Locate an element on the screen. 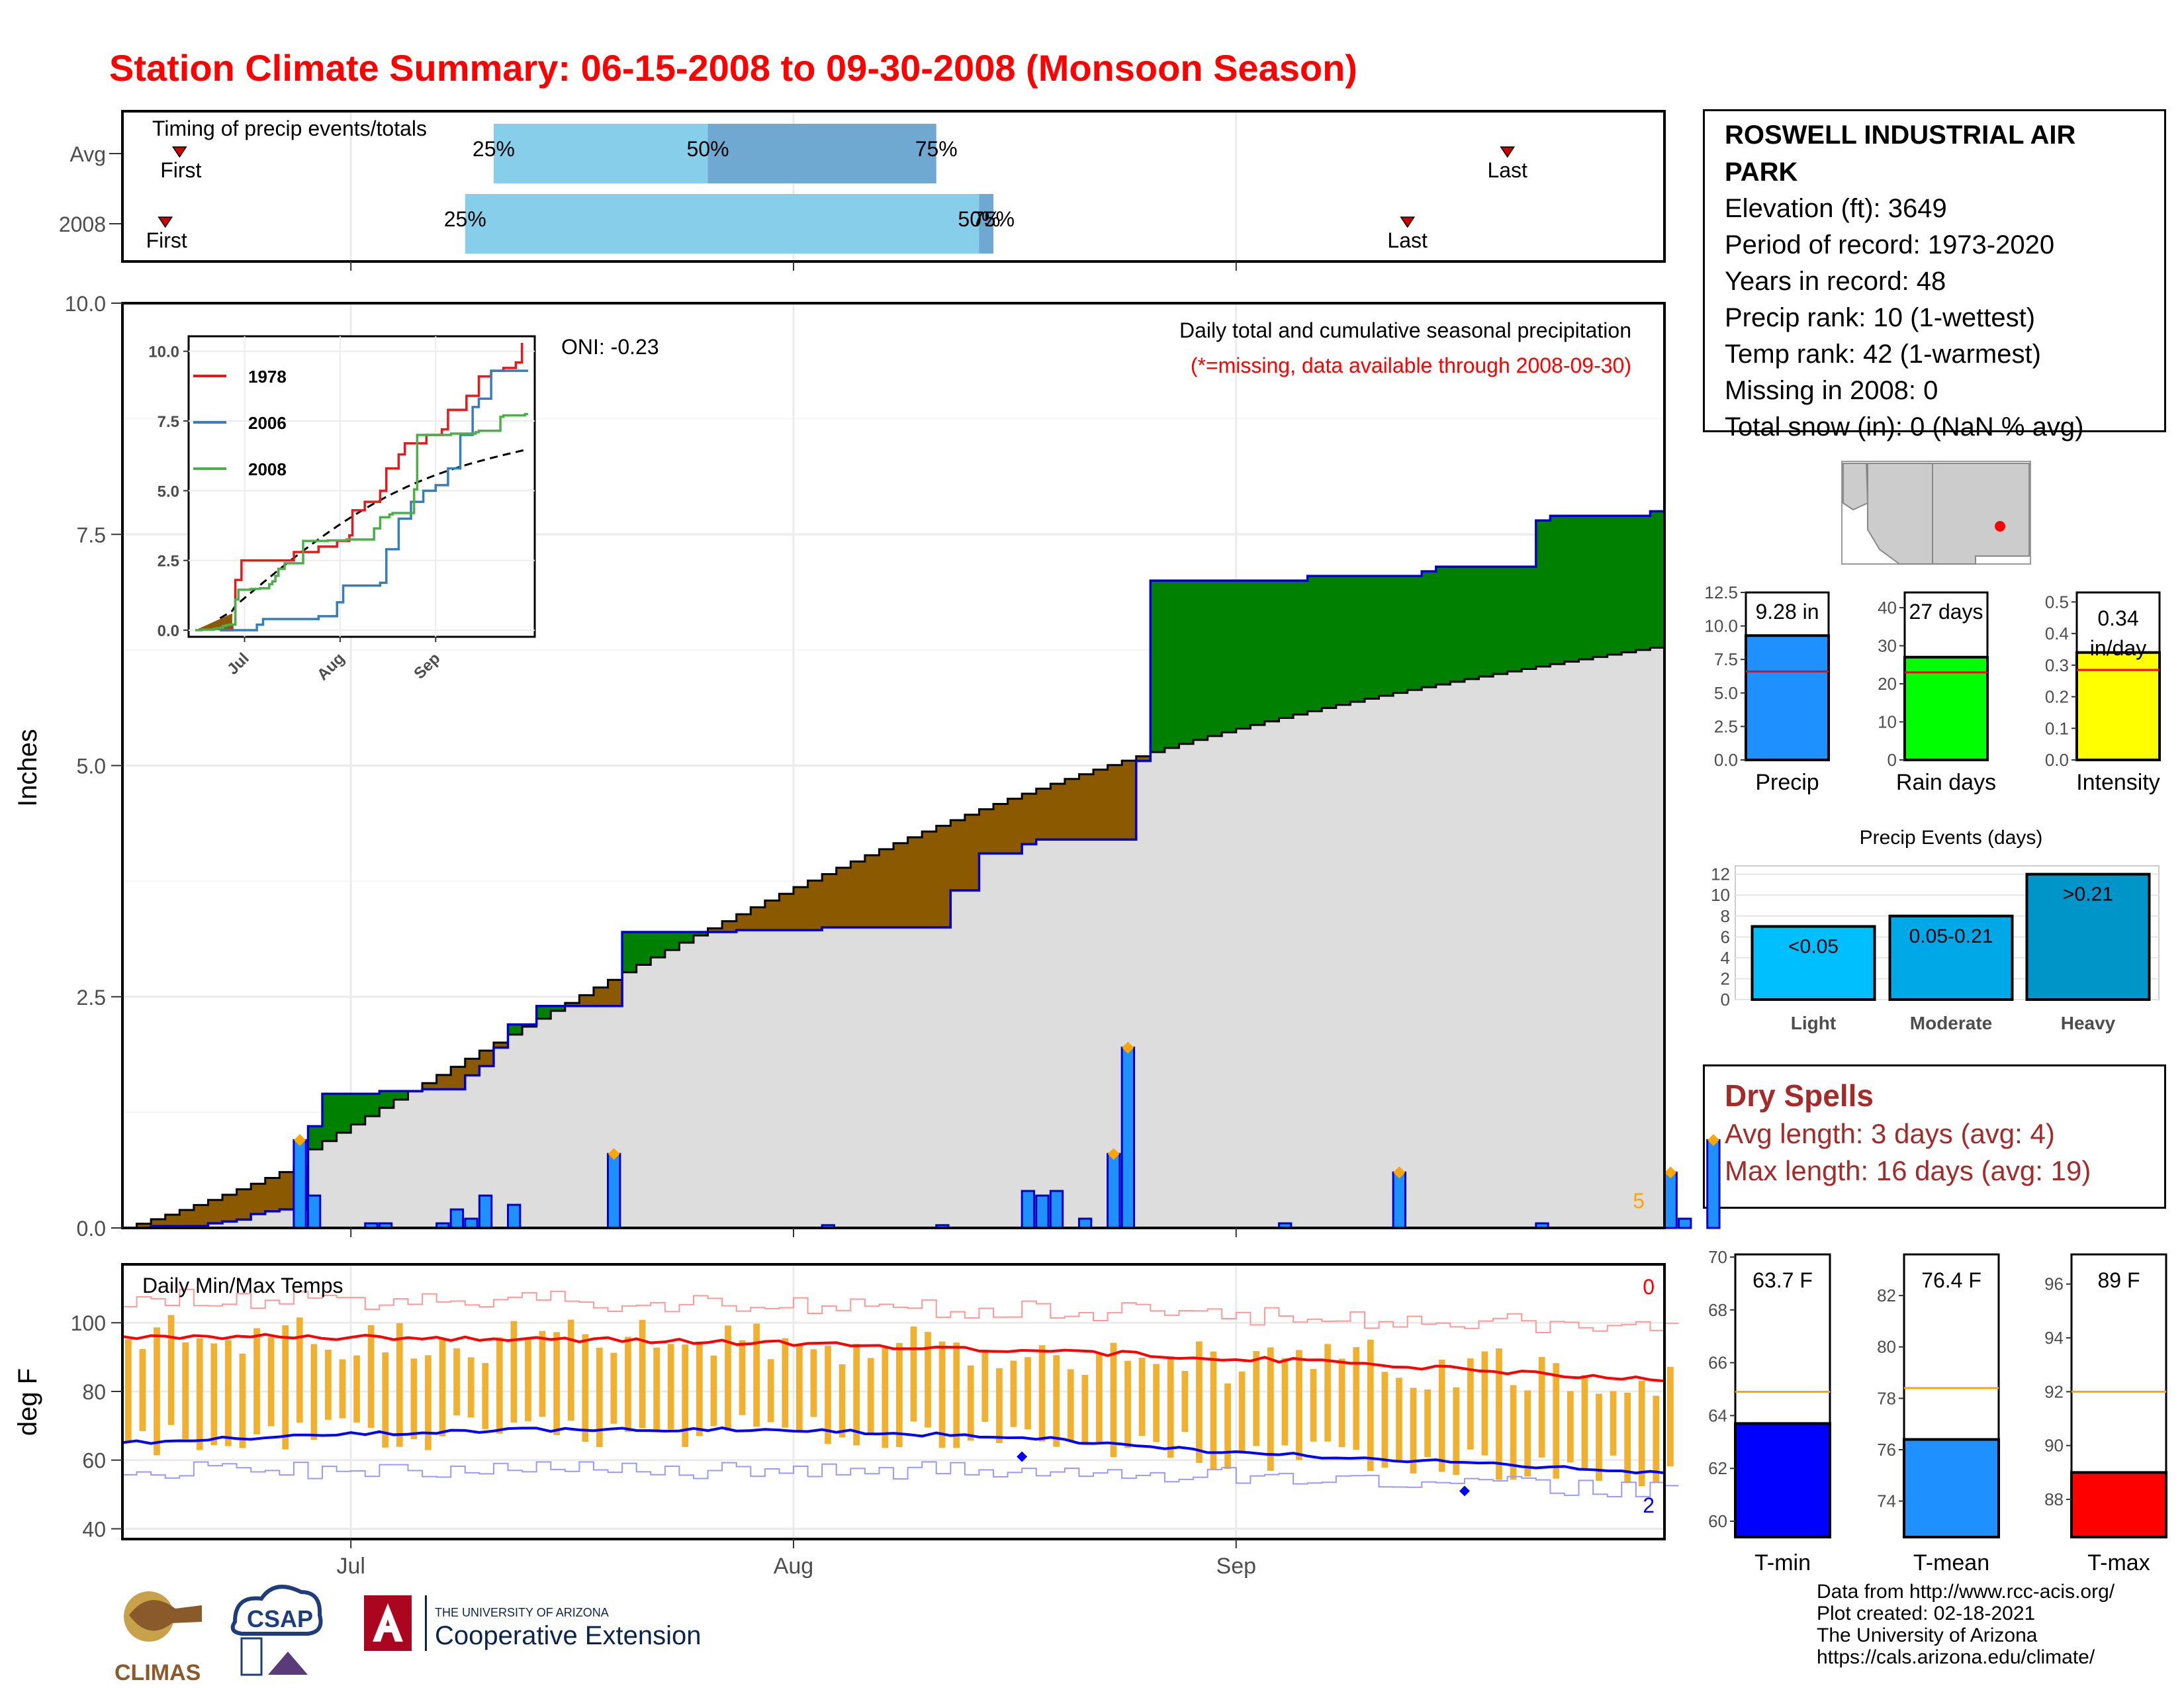 Image resolution: width=2184 pixels, height=1688 pixels. temps-ytick-label: 40 is located at coordinates (94, 1529).